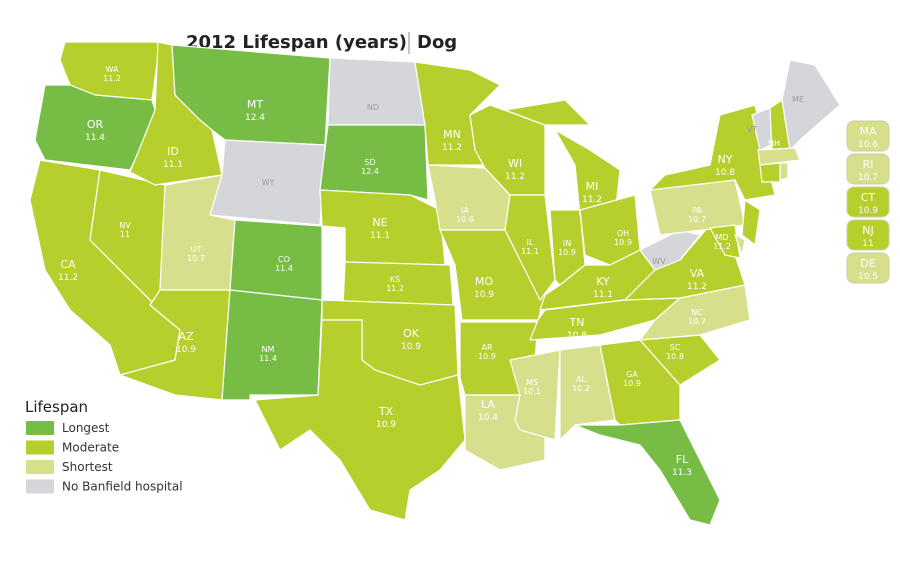 The image size is (900, 565). I want to click on state-abbr: GA, so click(632, 374).